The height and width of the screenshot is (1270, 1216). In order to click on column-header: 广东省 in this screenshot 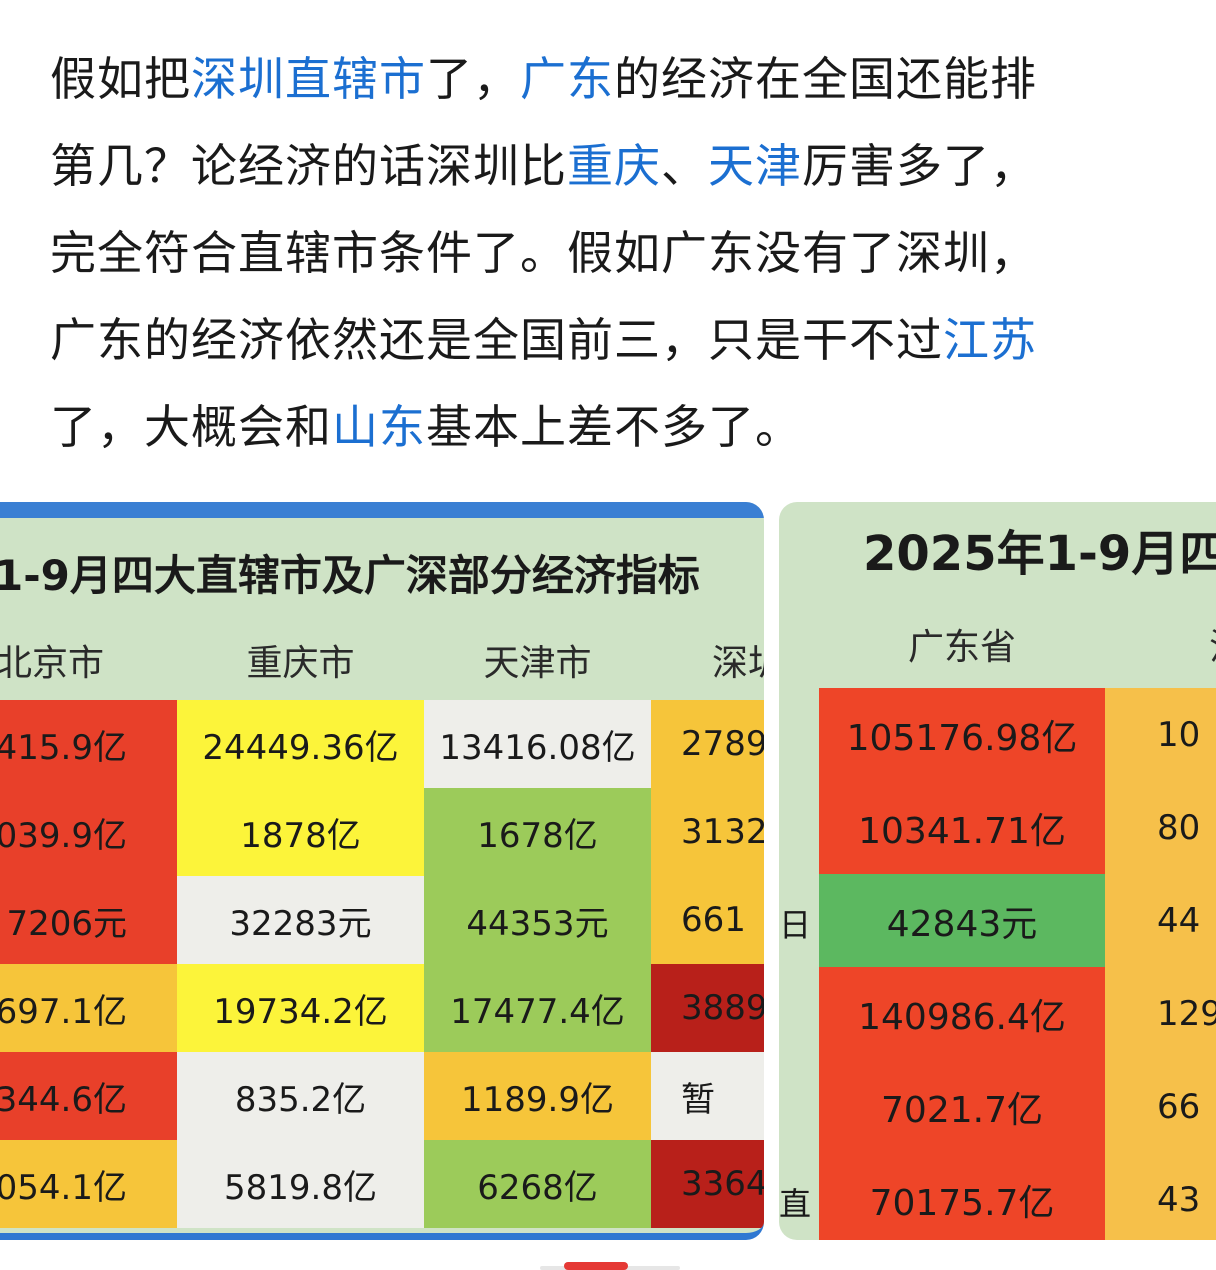, I will do `click(961, 647)`.